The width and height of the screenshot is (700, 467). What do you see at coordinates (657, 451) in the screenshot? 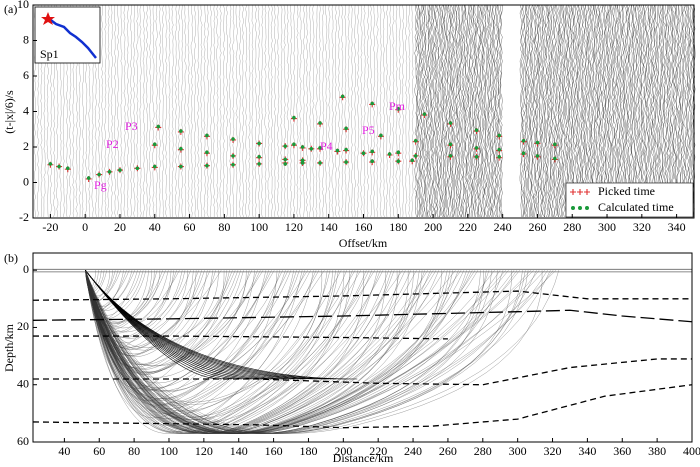
I see `x-tick-label: 380` at bounding box center [657, 451].